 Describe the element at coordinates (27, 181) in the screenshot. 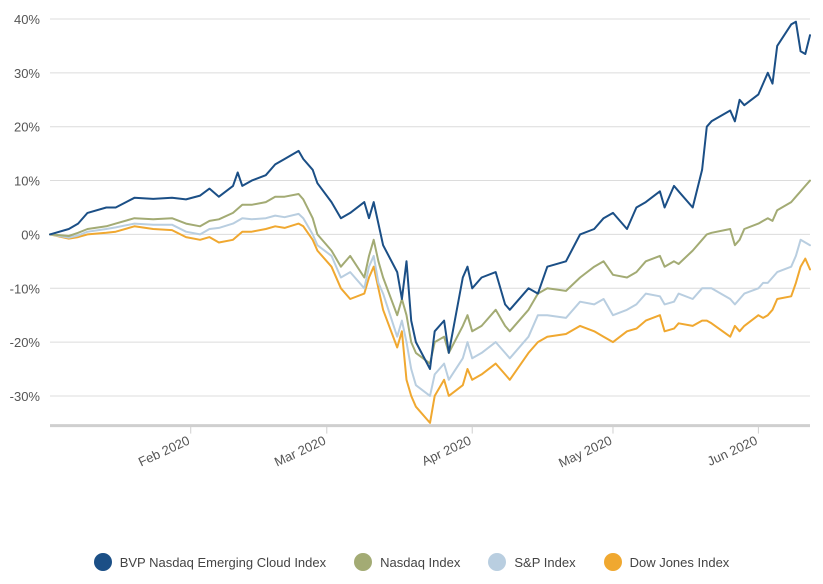

I see `y-tick-label: 10%` at that location.